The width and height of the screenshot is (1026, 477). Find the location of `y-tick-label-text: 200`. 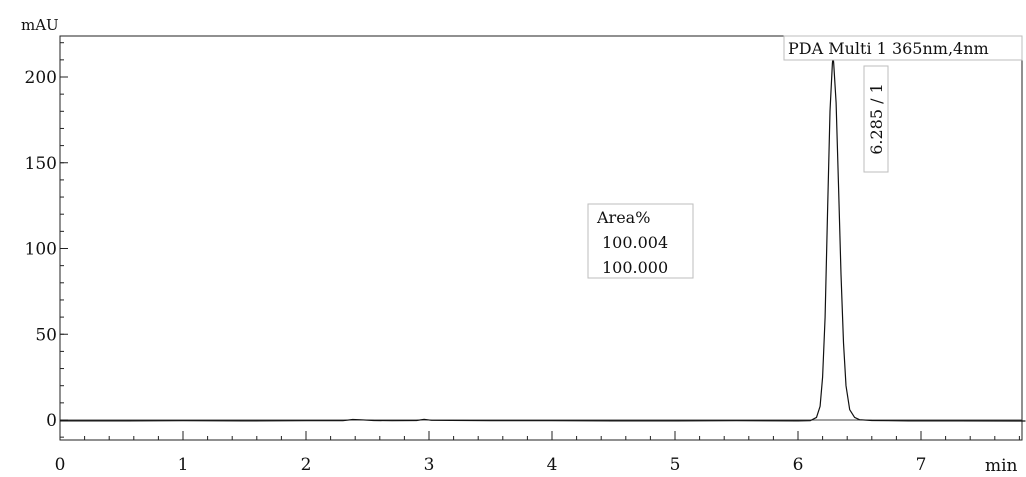

y-tick-label-text: 200 is located at coordinates (41, 78).